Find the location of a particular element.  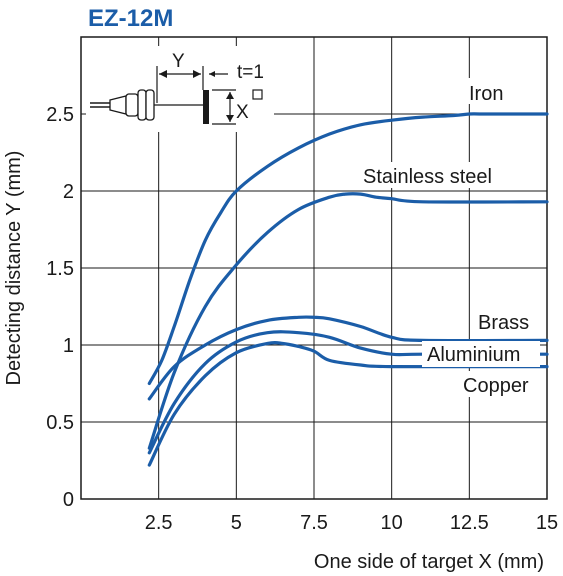

x-tick-labels: 2.5 5 7.5 10 12.5 15 is located at coordinates (351, 523).